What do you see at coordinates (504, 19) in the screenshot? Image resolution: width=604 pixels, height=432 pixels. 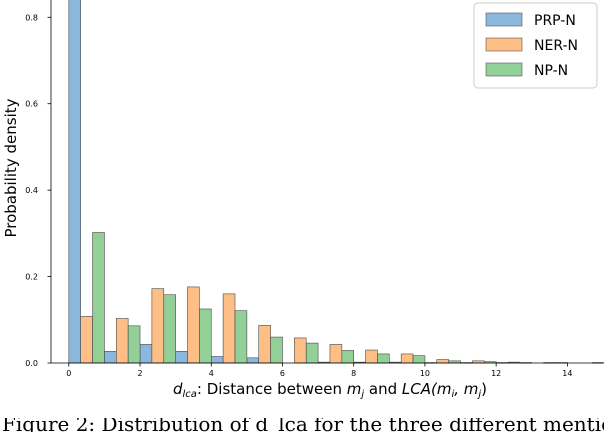 I see `legend-swatch-prp-n` at bounding box center [504, 19].